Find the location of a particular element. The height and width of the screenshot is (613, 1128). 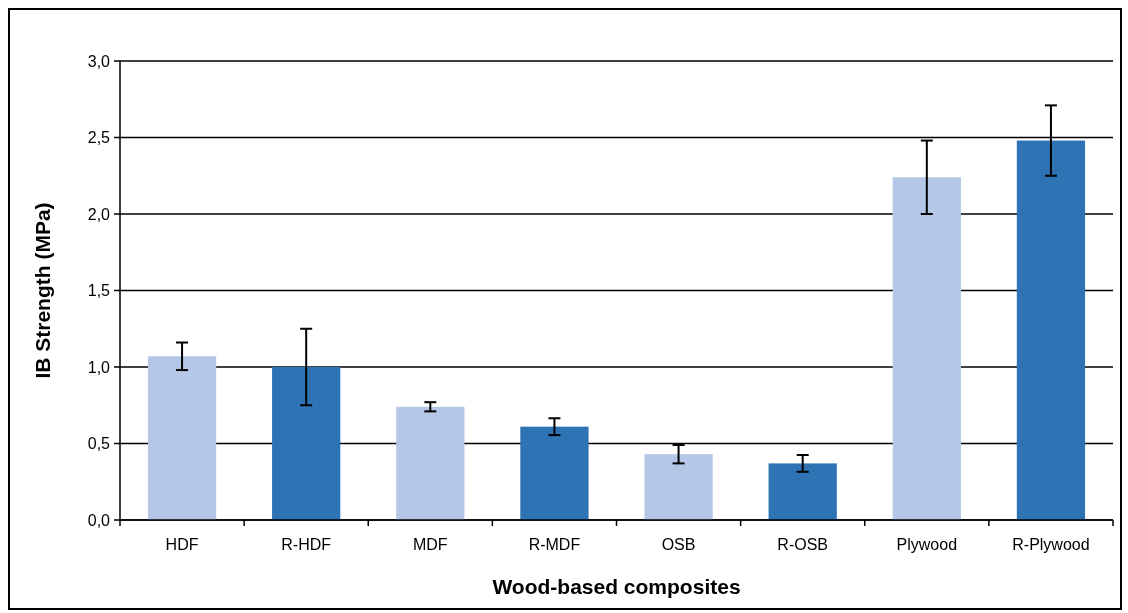

x-tick-label: Plywood is located at coordinates (927, 544).